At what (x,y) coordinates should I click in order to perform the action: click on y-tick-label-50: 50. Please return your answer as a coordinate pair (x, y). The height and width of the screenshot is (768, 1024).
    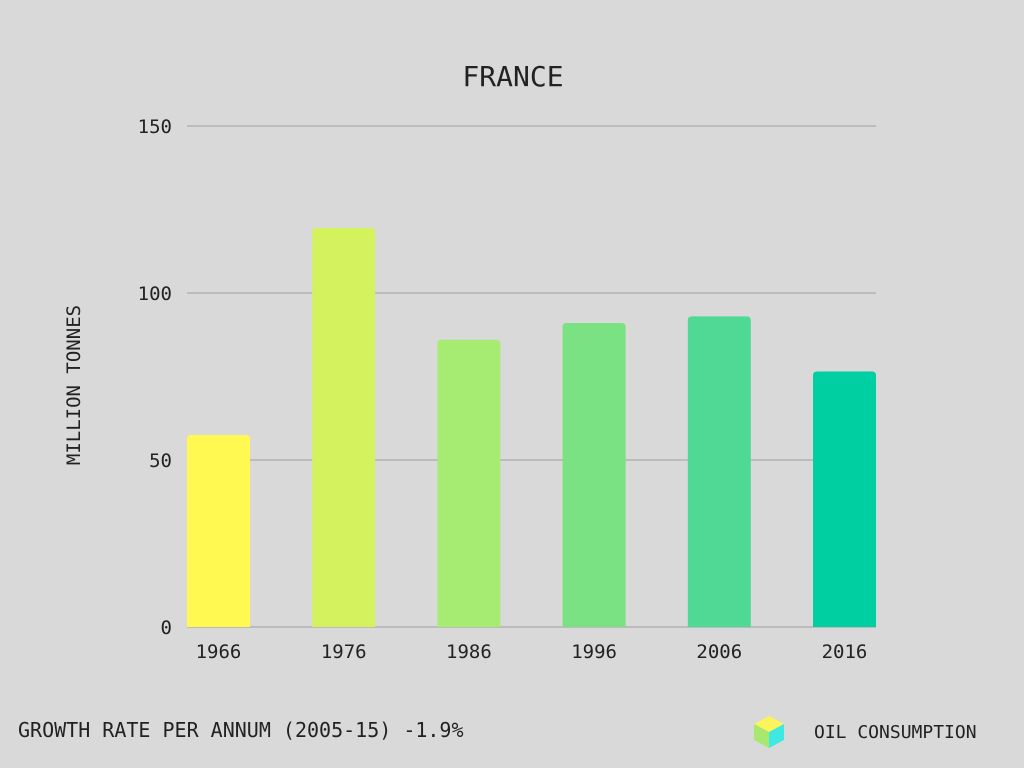
    Looking at the image, I should click on (160, 461).